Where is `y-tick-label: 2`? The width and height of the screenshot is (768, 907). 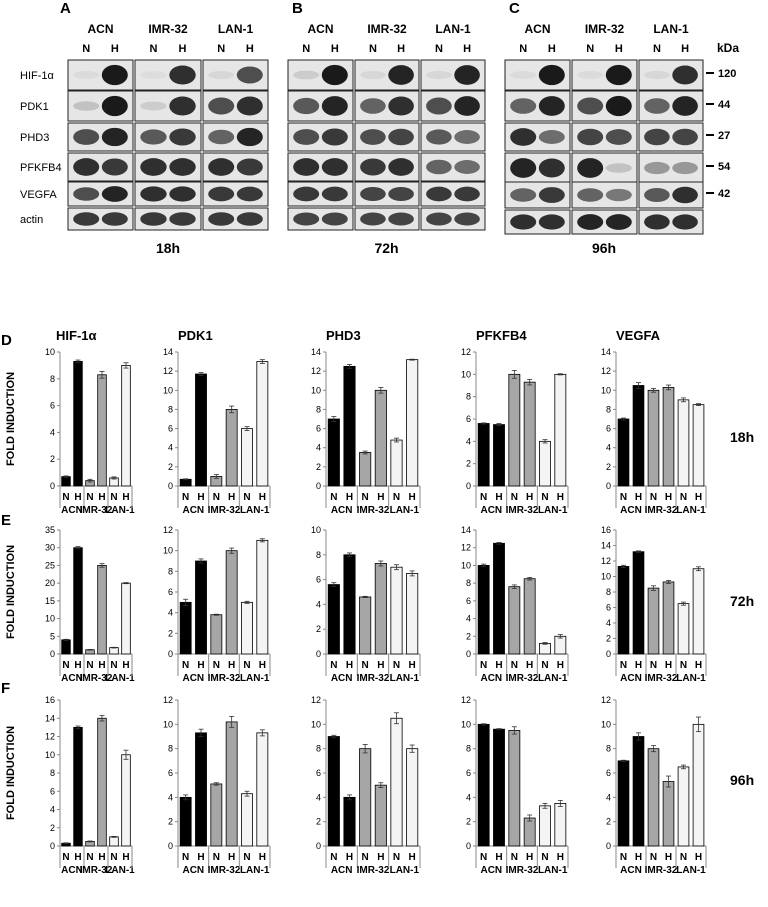
y-tick-label: 2 is located at coordinates (318, 629).